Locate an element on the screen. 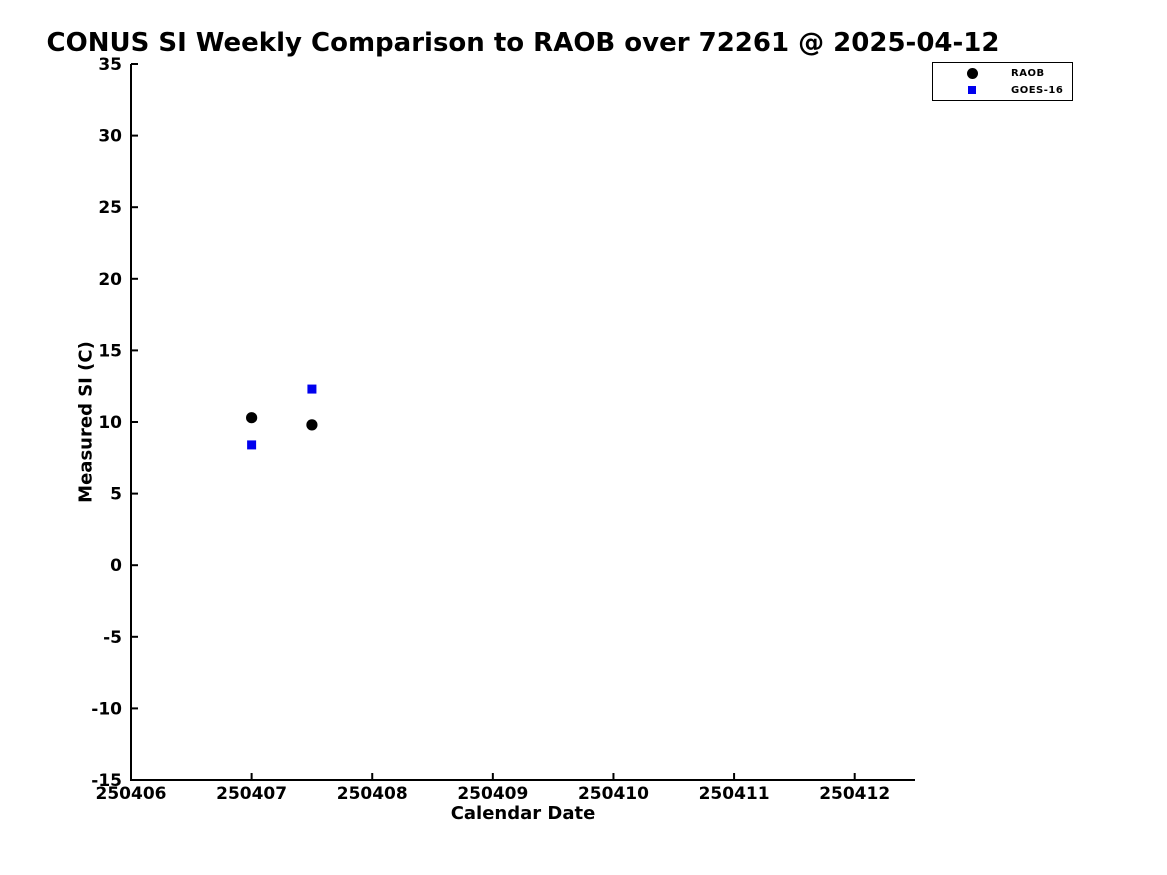 This screenshot has width=1167, height=875. legend-item-goes-16: GOES-16 is located at coordinates (1002, 90).